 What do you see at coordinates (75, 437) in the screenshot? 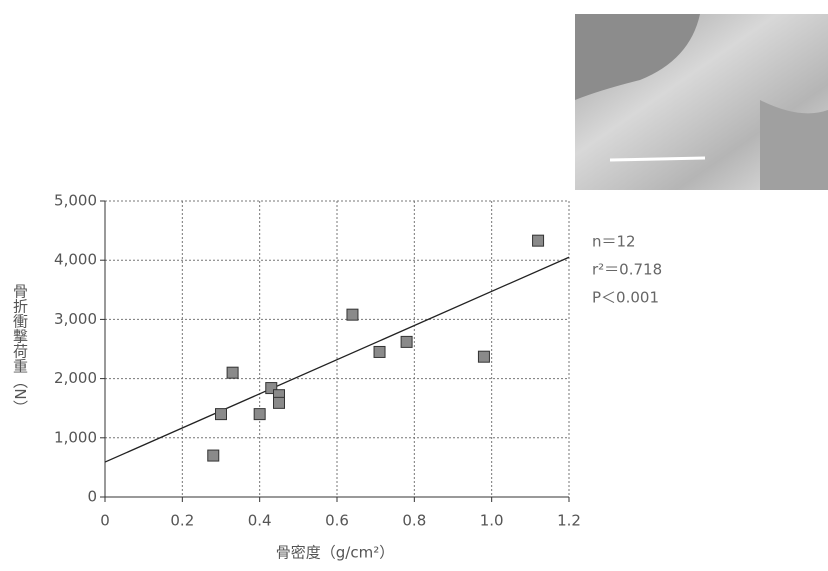
I see `y-tick-label: 1,000` at bounding box center [75, 437].